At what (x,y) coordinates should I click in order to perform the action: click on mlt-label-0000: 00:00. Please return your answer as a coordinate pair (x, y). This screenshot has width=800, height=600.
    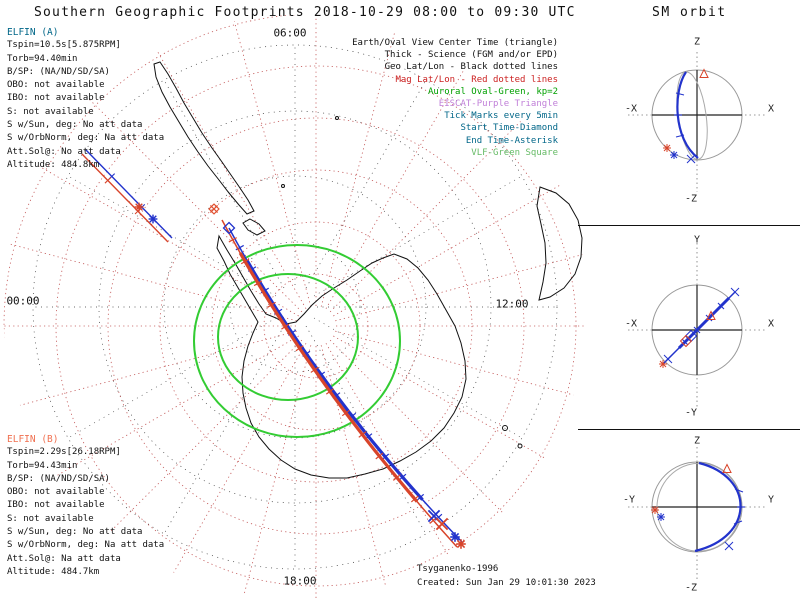
    Looking at the image, I should click on (23, 301).